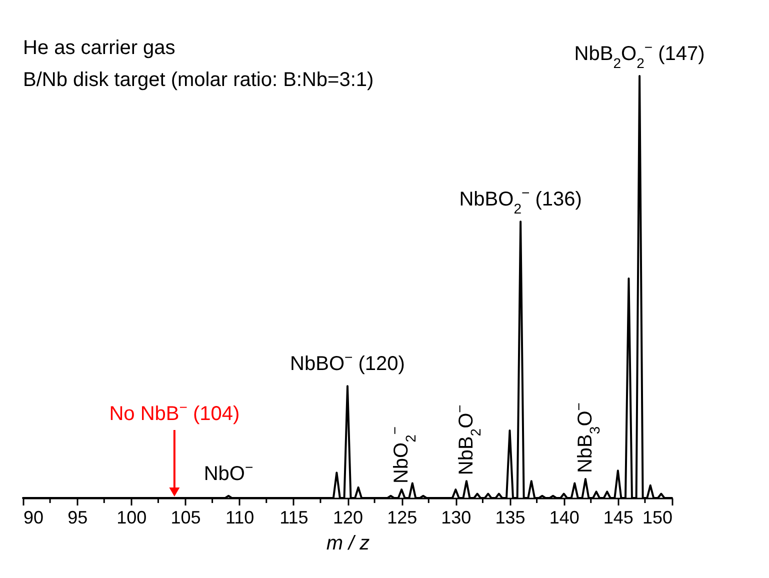  Describe the element at coordinates (131, 518) in the screenshot. I see `x-tick-label: 100` at that location.